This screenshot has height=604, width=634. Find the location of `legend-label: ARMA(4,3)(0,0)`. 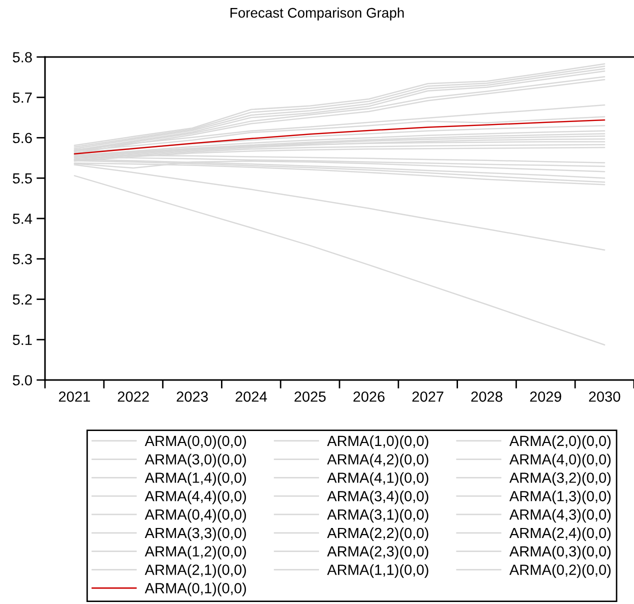

legend-label: ARMA(4,3)(0,0) is located at coordinates (560, 516).